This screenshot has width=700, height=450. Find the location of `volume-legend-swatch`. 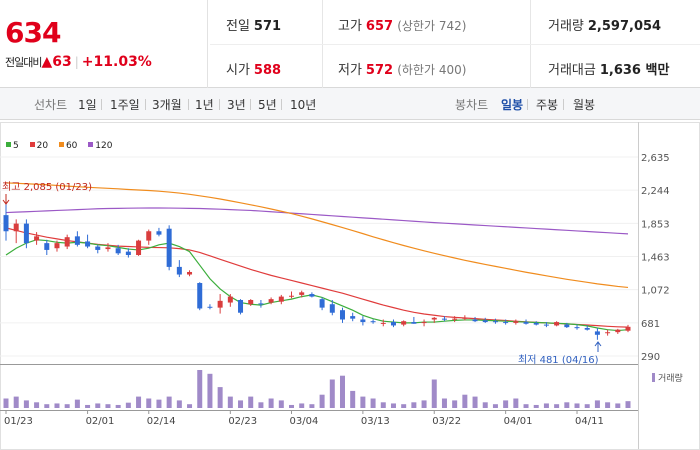

volume-legend-swatch is located at coordinates (653, 377).